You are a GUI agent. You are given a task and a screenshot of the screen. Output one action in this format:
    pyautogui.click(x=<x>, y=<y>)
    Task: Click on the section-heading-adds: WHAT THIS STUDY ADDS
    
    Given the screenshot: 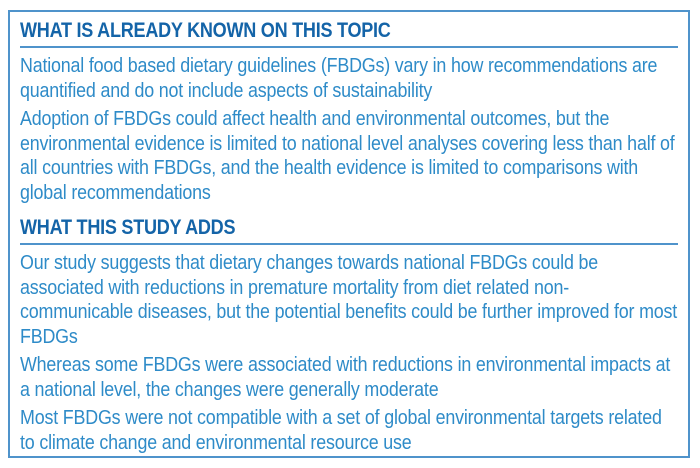 What is the action you would take?
    pyautogui.click(x=349, y=229)
    